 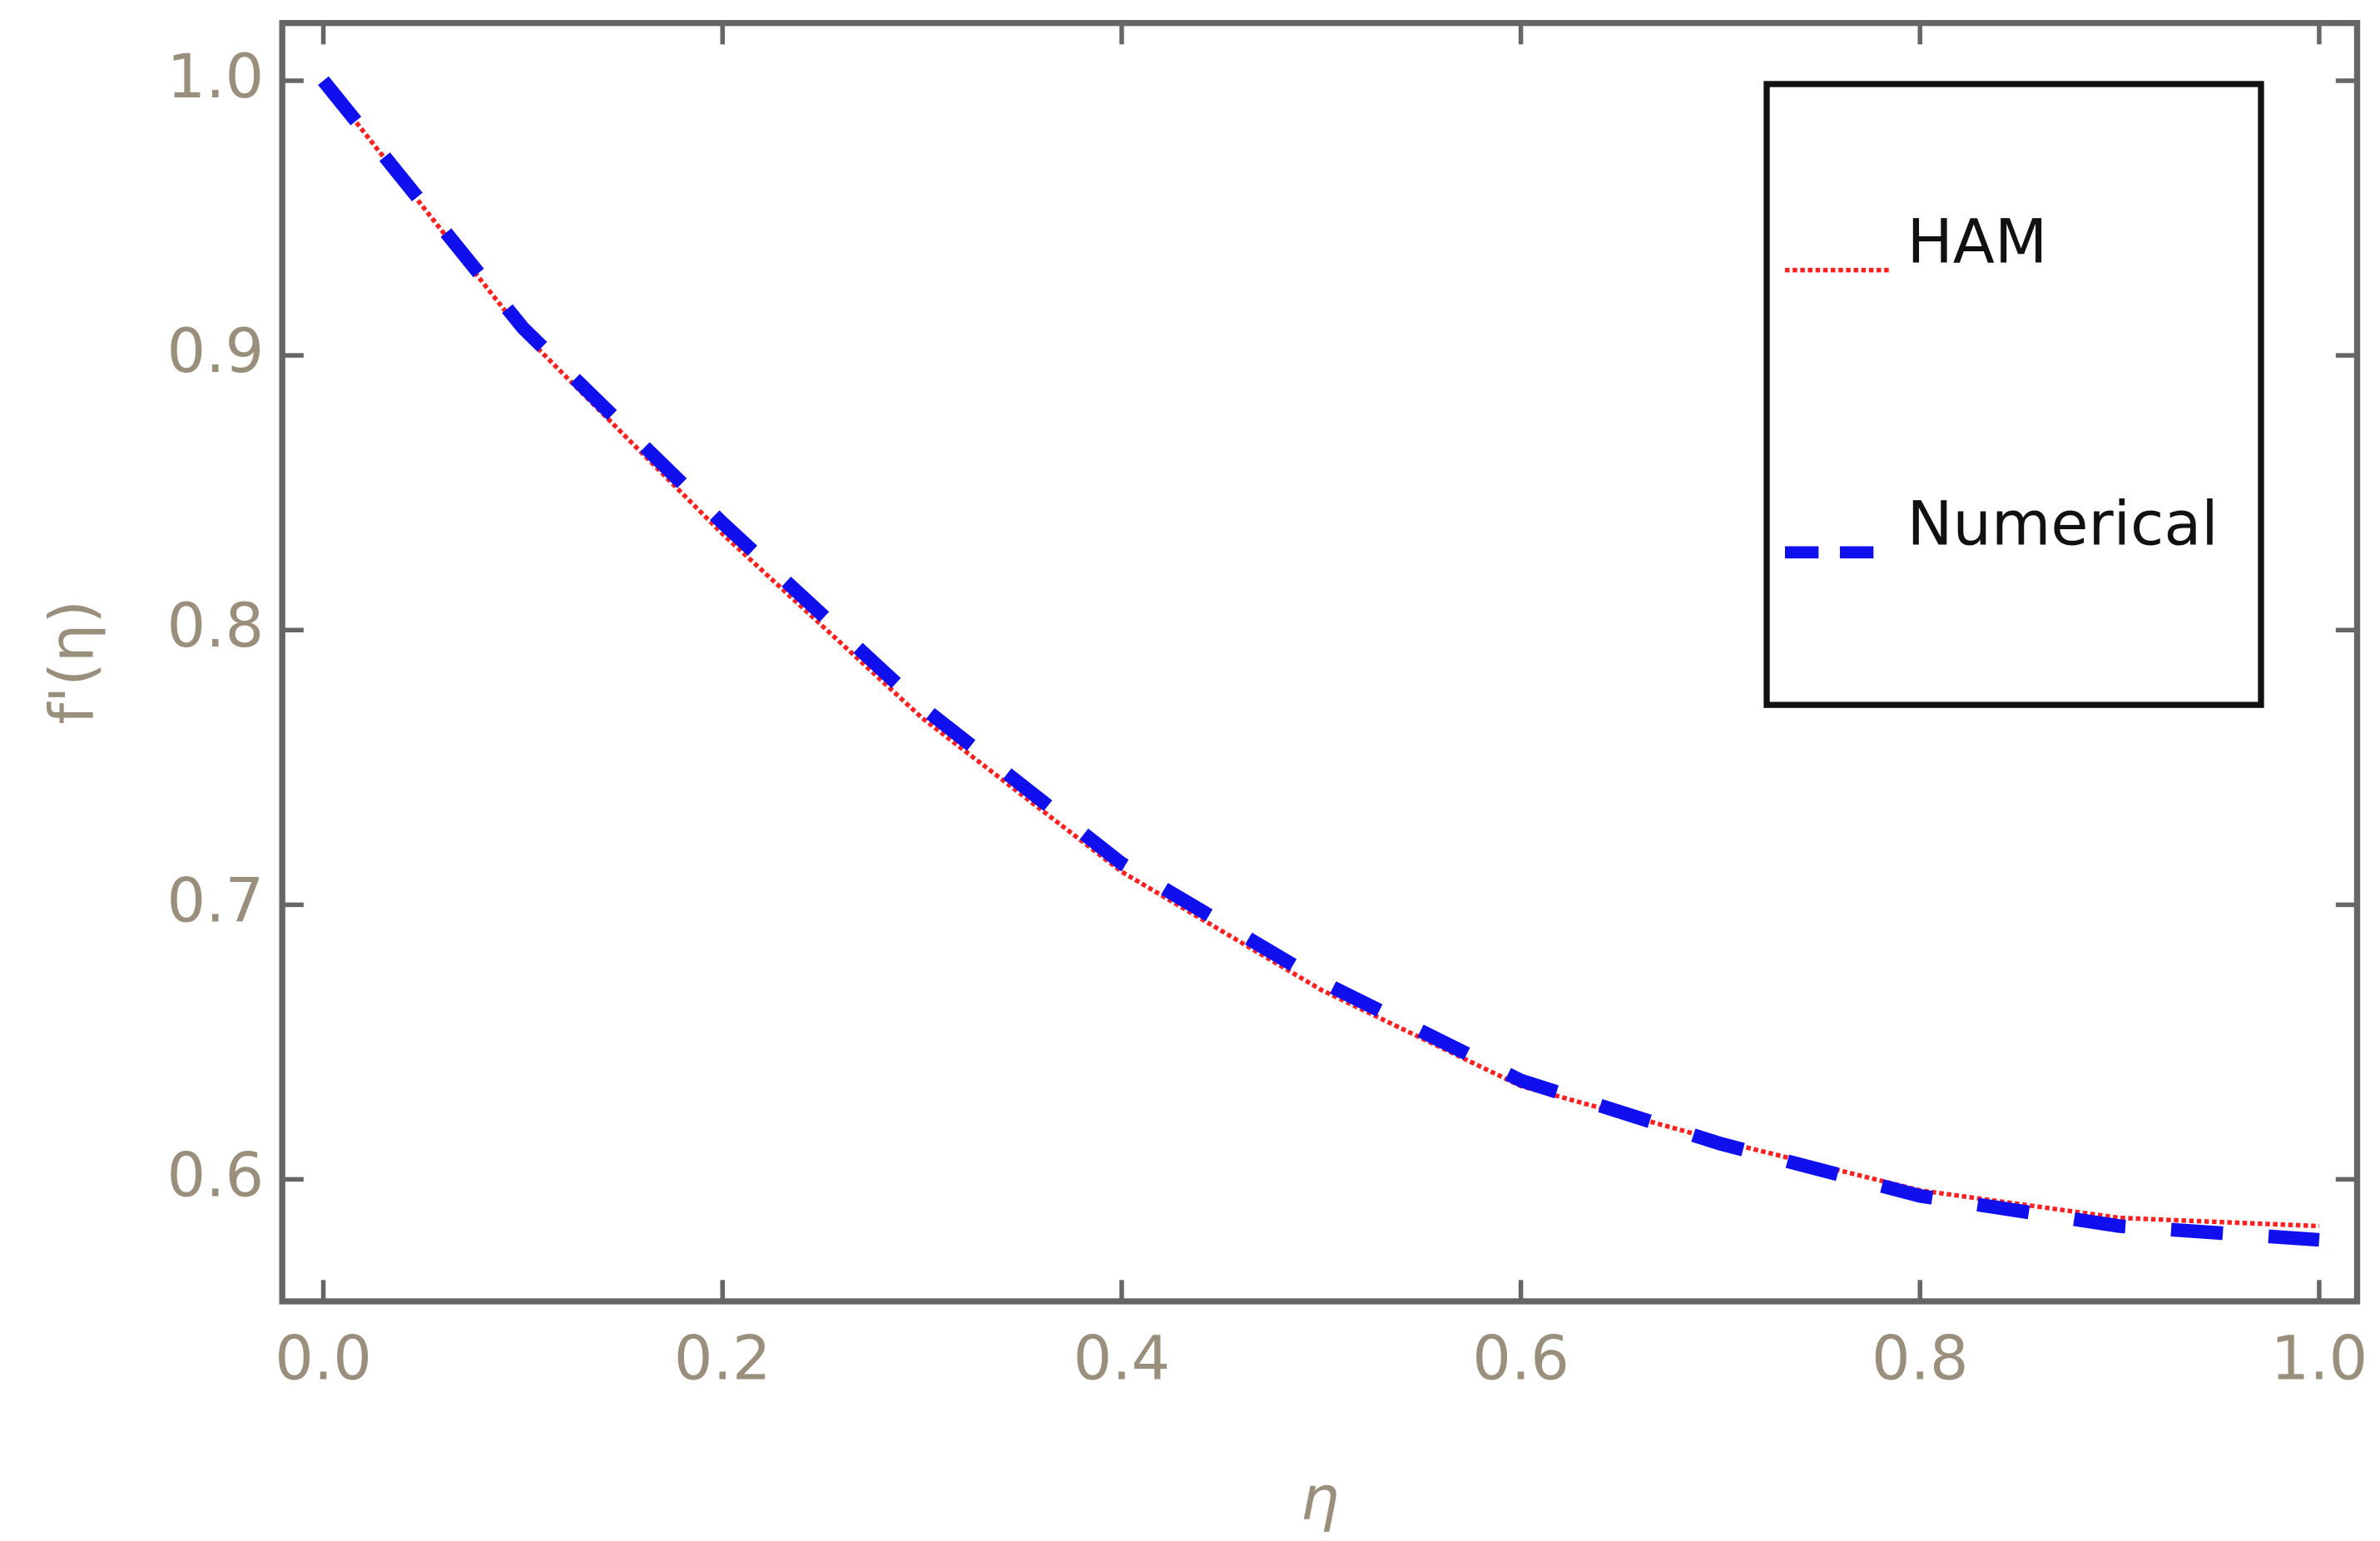 I want to click on x-tick-label: 0.6, so click(x=1520, y=1358).